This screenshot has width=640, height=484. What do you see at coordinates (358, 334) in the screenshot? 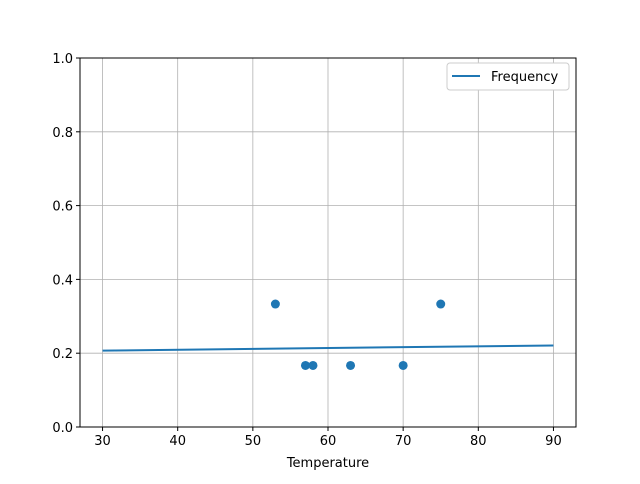
I see `points-layer` at bounding box center [358, 334].